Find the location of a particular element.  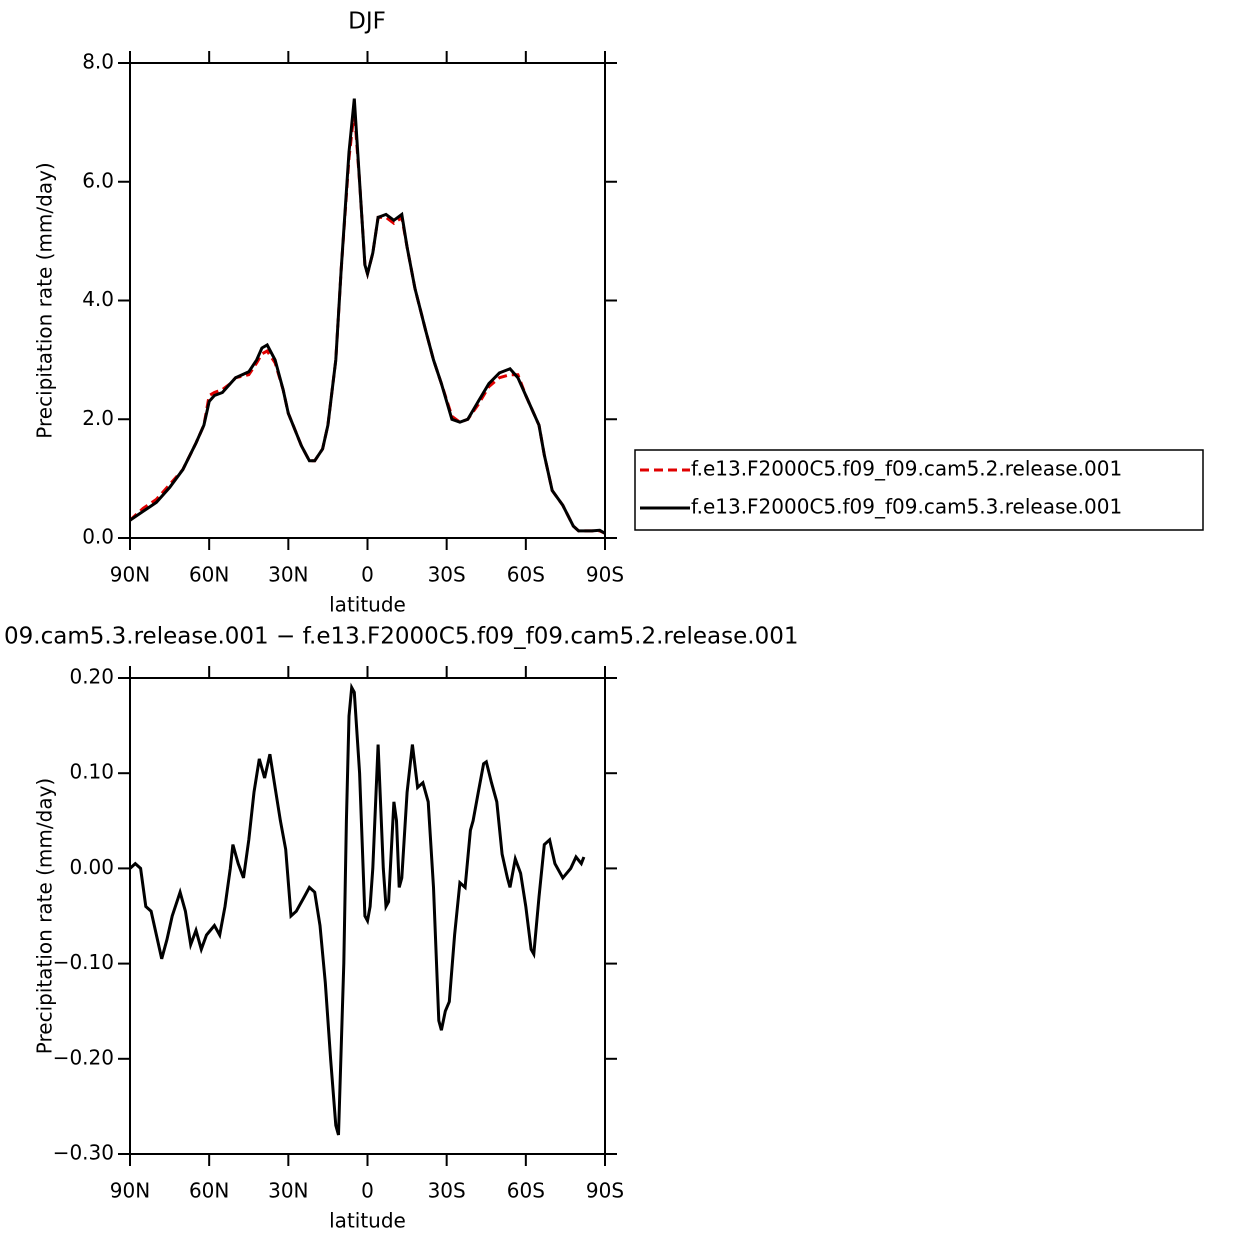

y-tick-label: 0.0 is located at coordinates (98, 537).